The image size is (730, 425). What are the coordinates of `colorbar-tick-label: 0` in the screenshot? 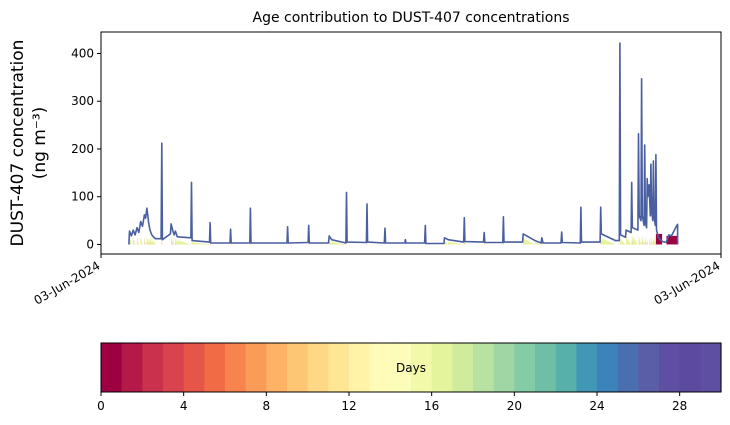 It's located at (101, 406).